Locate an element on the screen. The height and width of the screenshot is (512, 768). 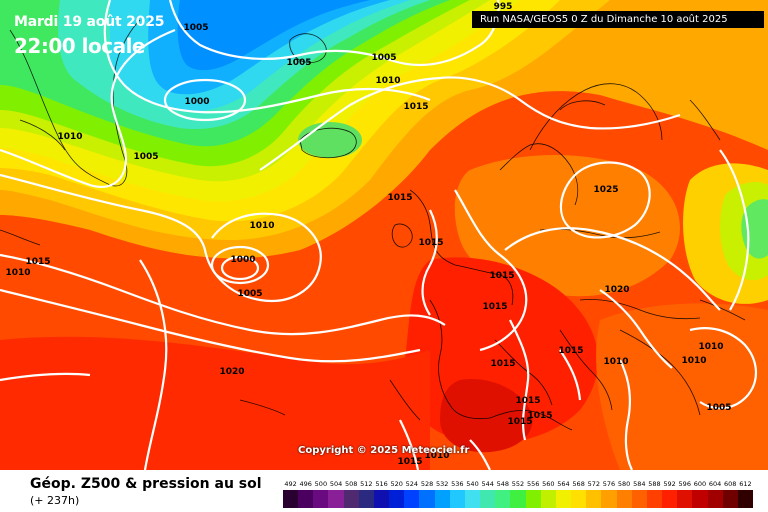
isobar-label: 995 is located at coordinates (503, 7).